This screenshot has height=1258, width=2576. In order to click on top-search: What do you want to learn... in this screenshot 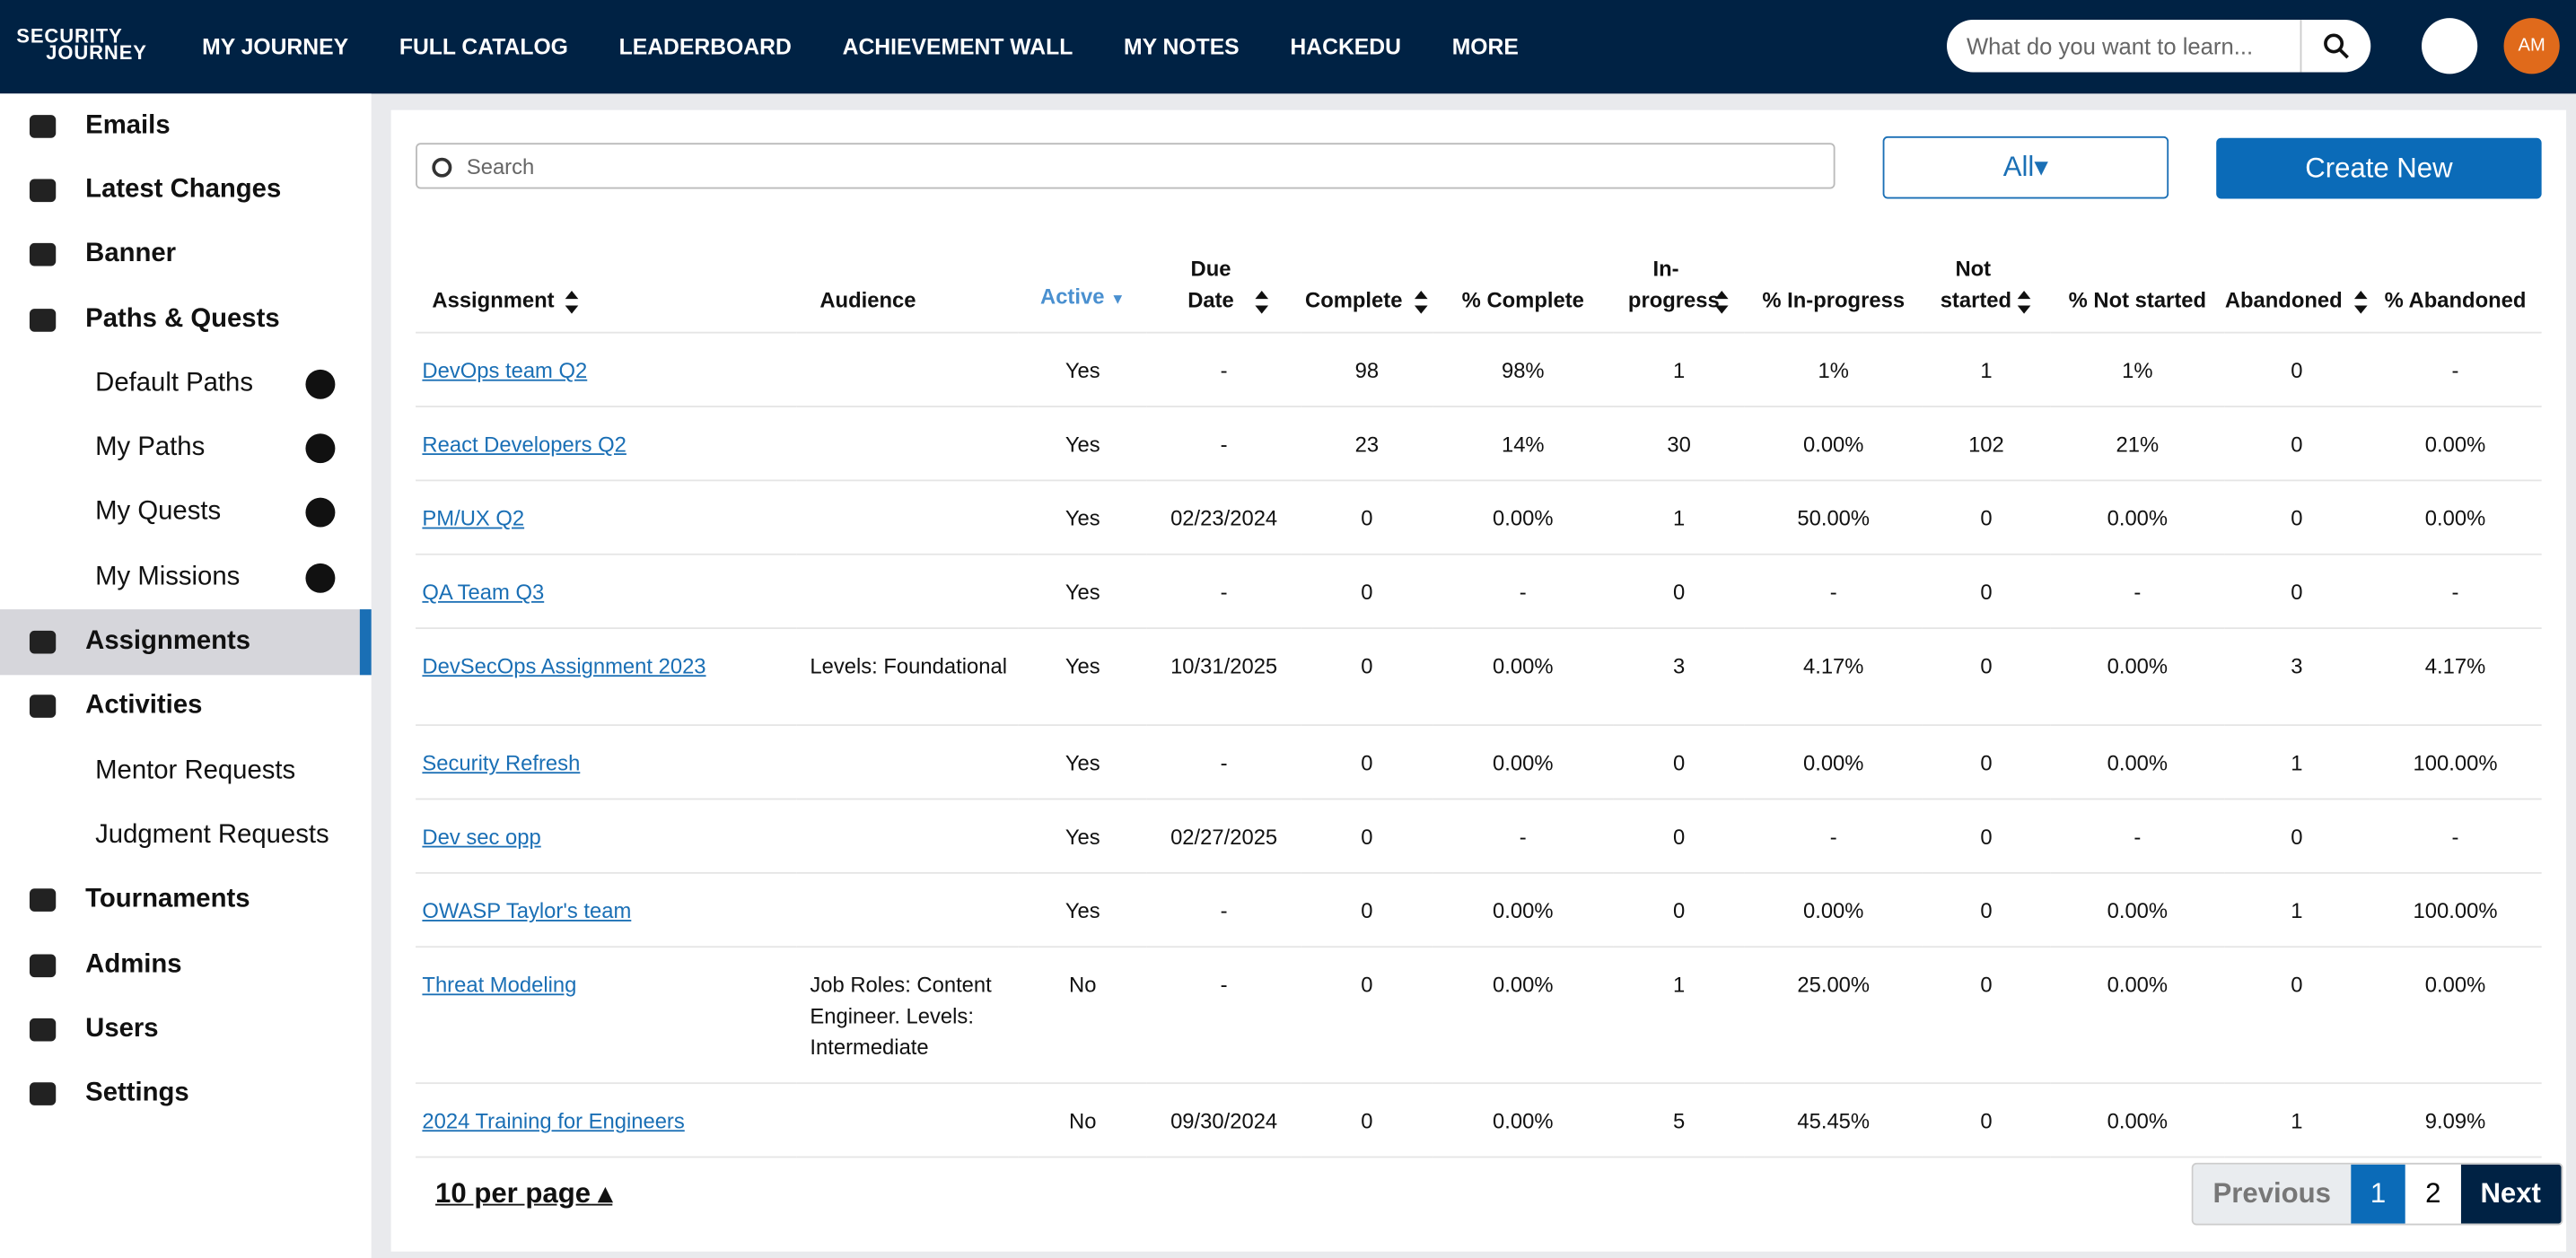, I will do `click(2159, 46)`.